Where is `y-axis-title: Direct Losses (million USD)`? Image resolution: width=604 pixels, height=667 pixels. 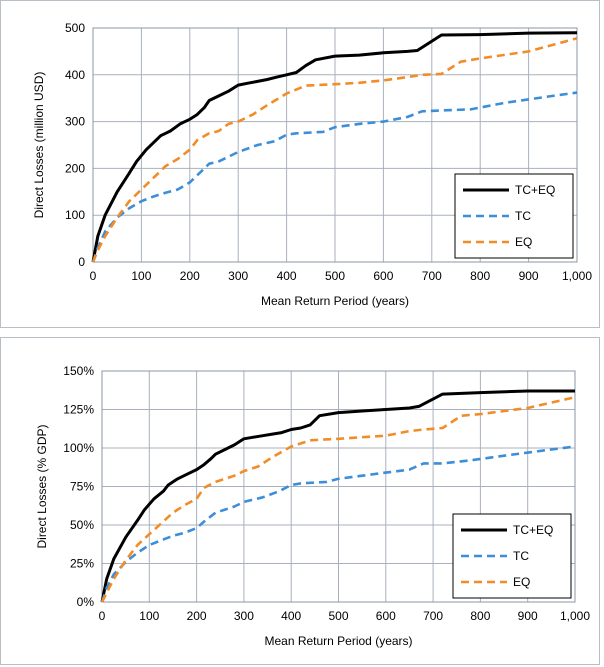 y-axis-title: Direct Losses (million USD) is located at coordinates (39, 145).